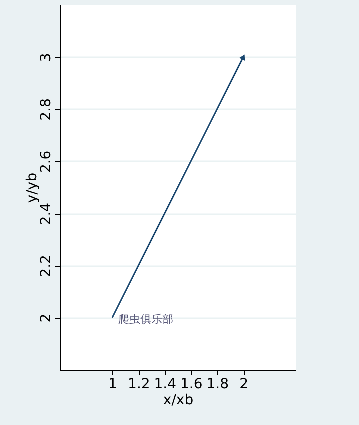 The width and height of the screenshot is (359, 425). Describe the element at coordinates (46, 57) in the screenshot. I see `y-tick-label: 3` at that location.